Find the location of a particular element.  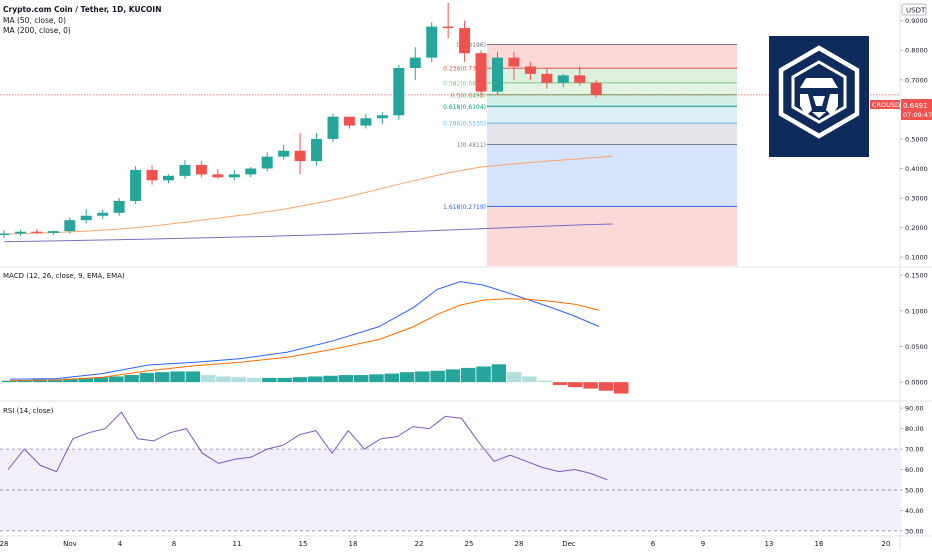

crypto-com-logo is located at coordinates (819, 96).